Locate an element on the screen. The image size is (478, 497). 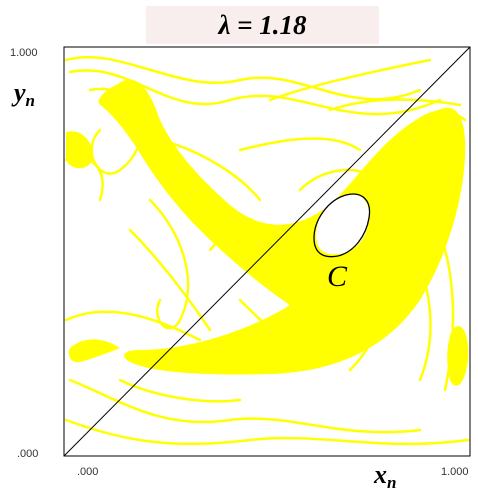
x-axis-label-sub: n is located at coordinates (392, 482).